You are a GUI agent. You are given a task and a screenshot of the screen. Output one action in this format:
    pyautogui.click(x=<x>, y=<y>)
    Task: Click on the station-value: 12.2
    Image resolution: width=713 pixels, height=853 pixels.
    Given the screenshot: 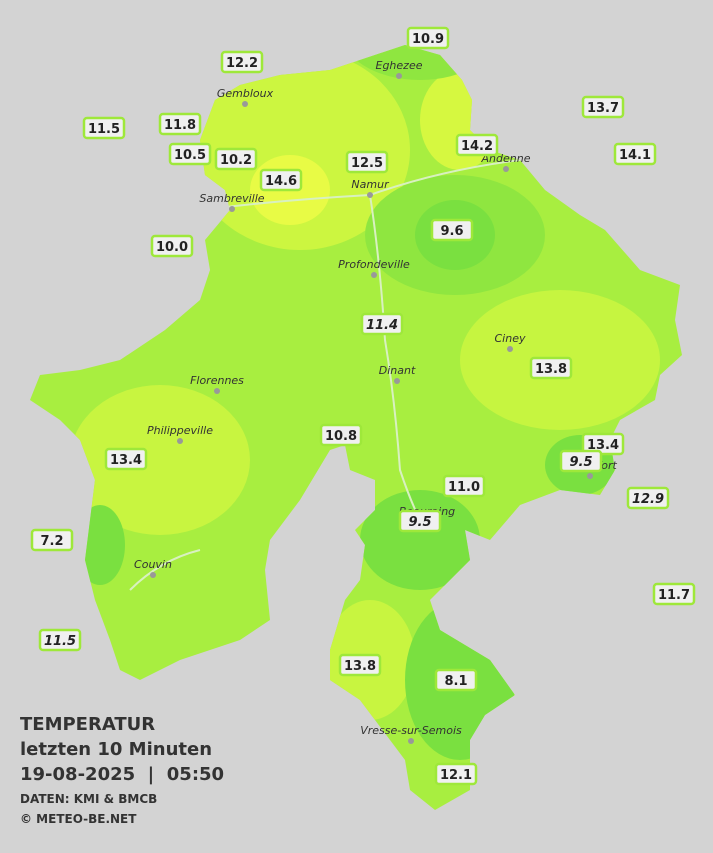 What is the action you would take?
    pyautogui.click(x=242, y=63)
    